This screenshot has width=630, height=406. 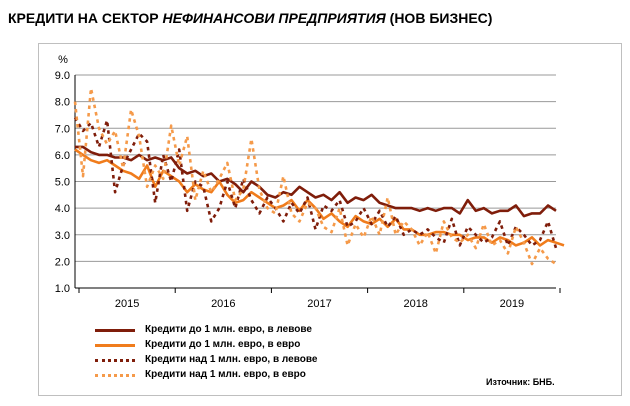 I want to click on x-tick-label: 2016, so click(x=223, y=304).